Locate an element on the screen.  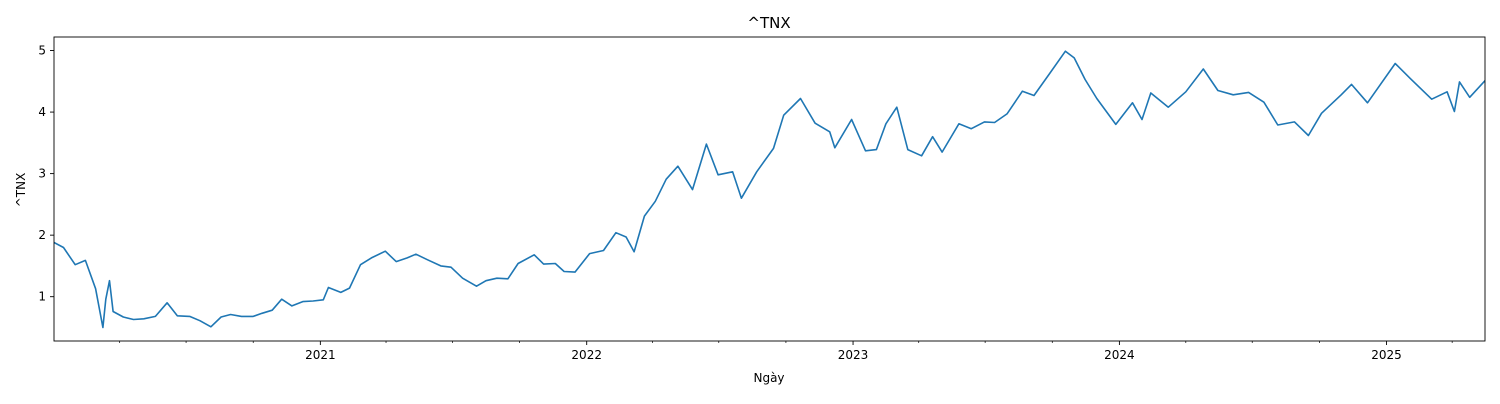
y-tick-label: 5 is located at coordinates (42, 51).